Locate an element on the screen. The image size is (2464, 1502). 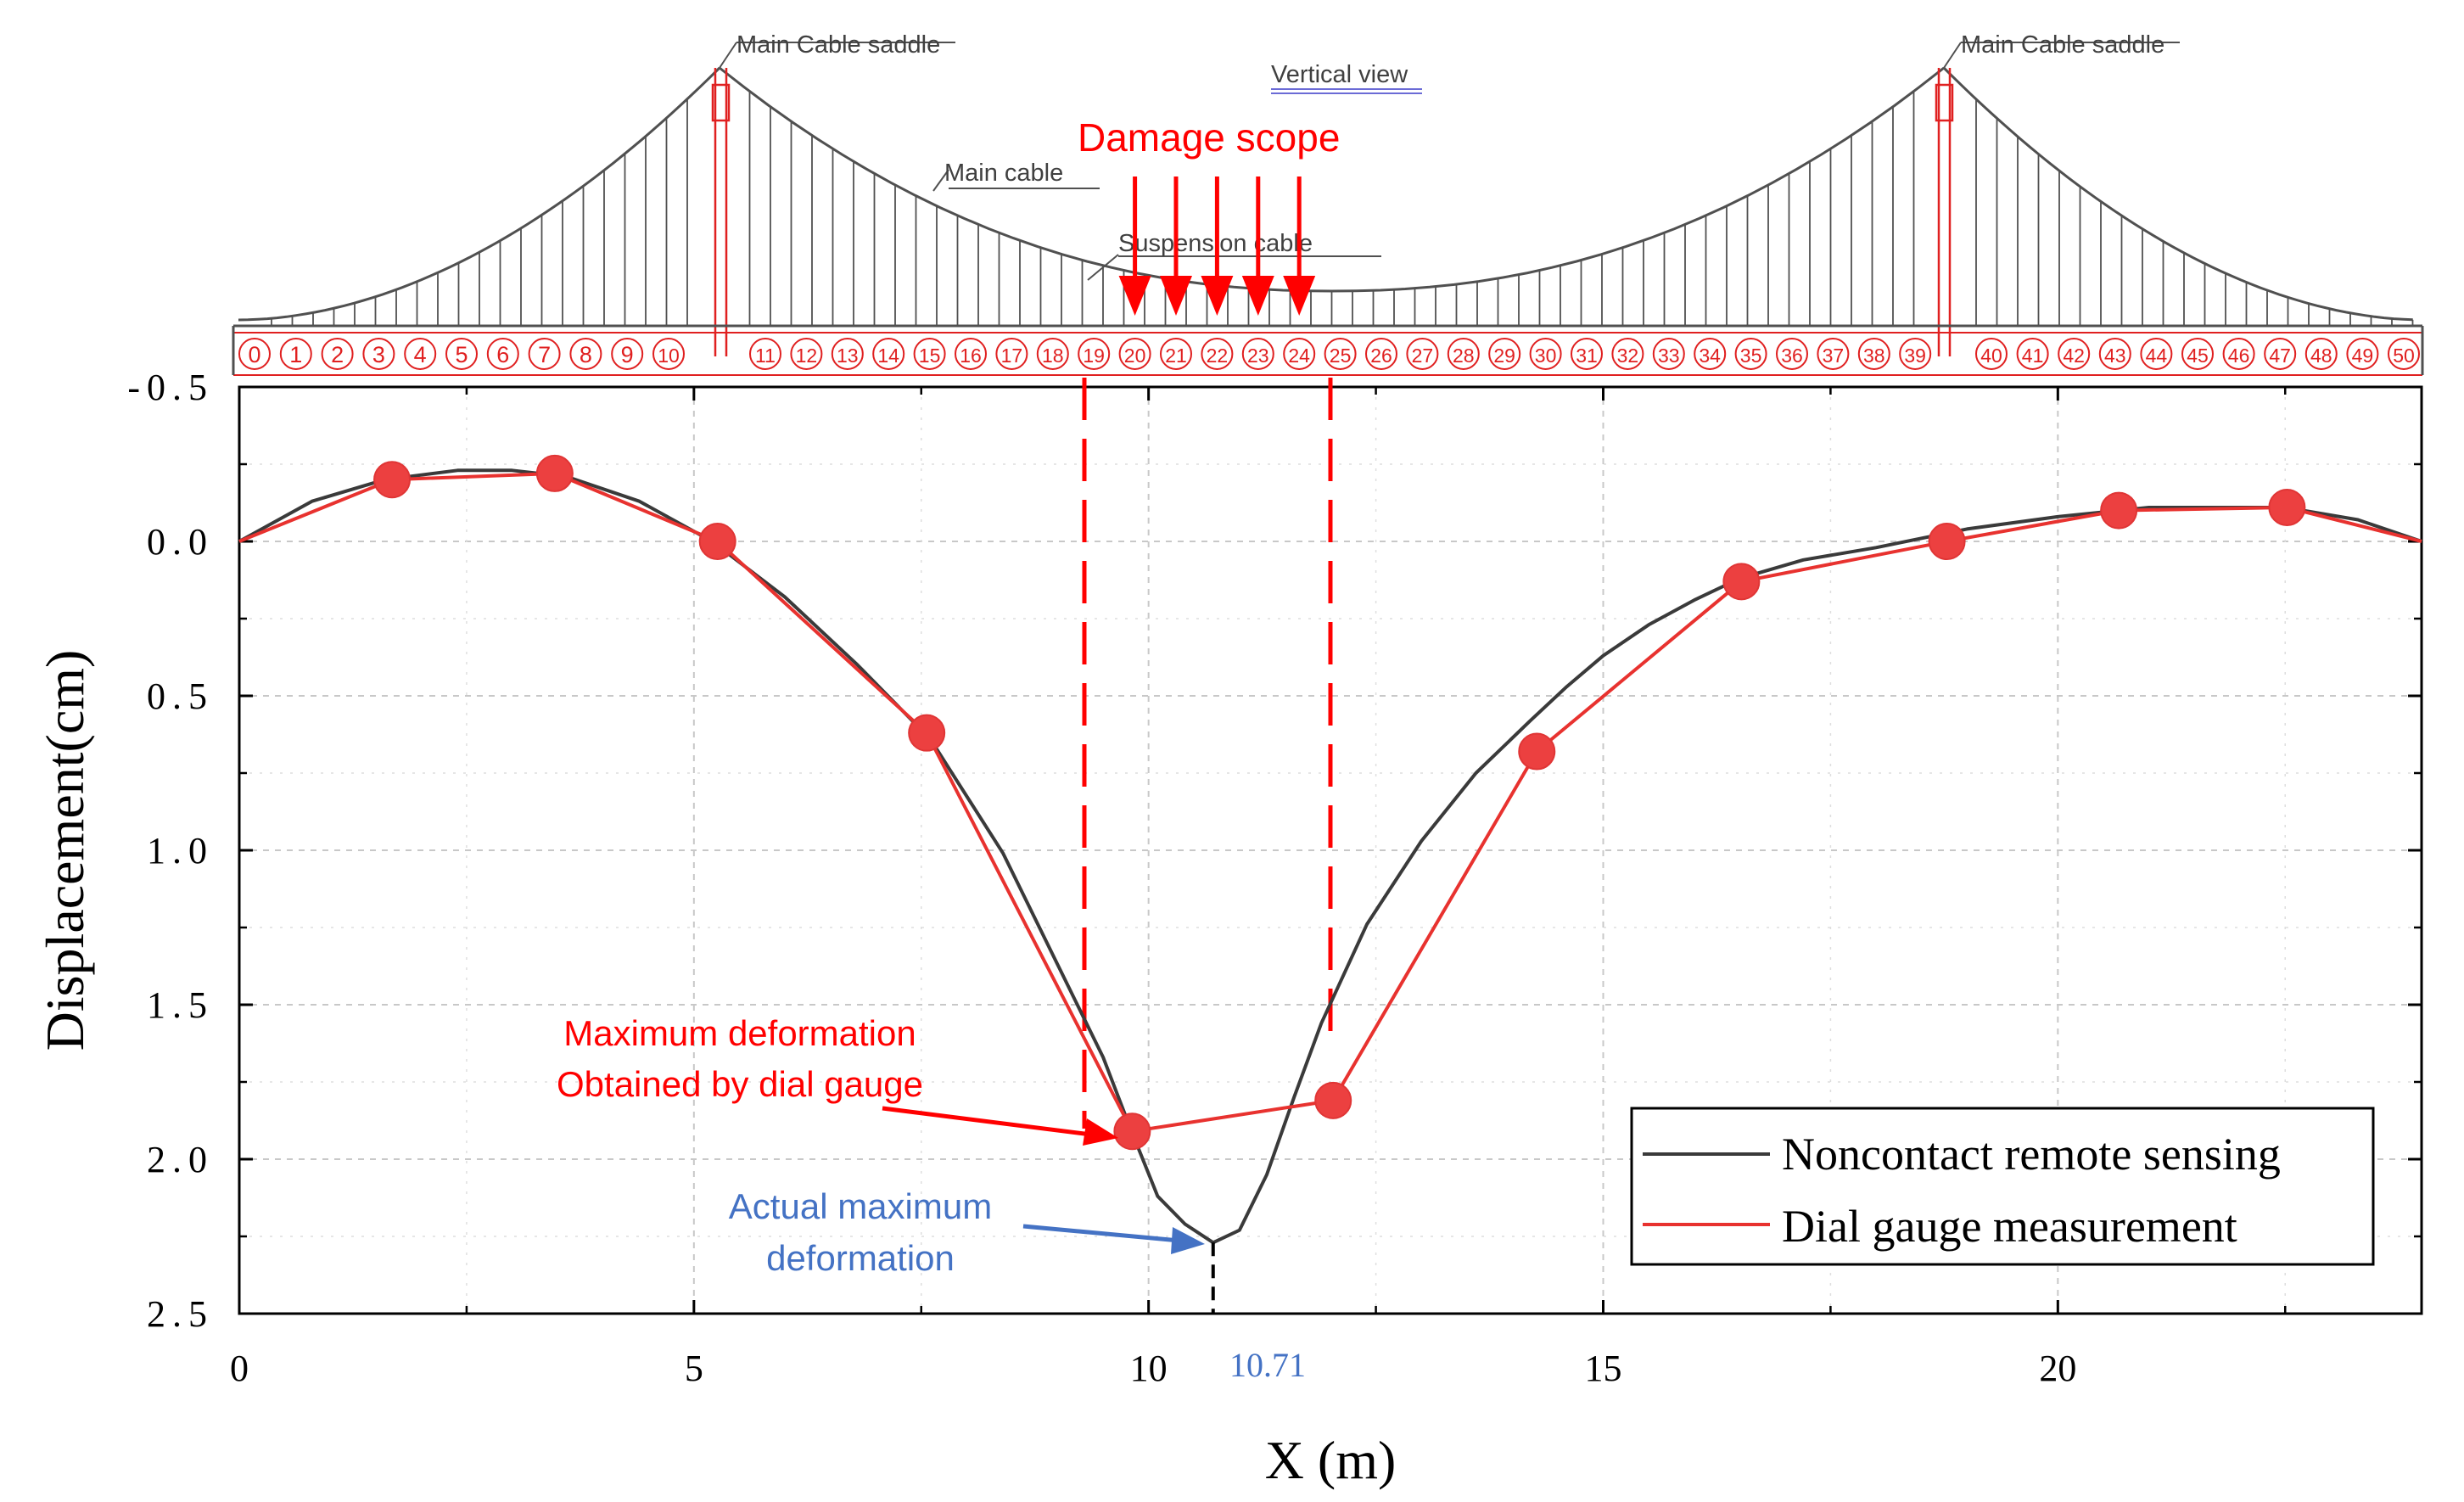
hanger-number: 6 is located at coordinates (503, 354).